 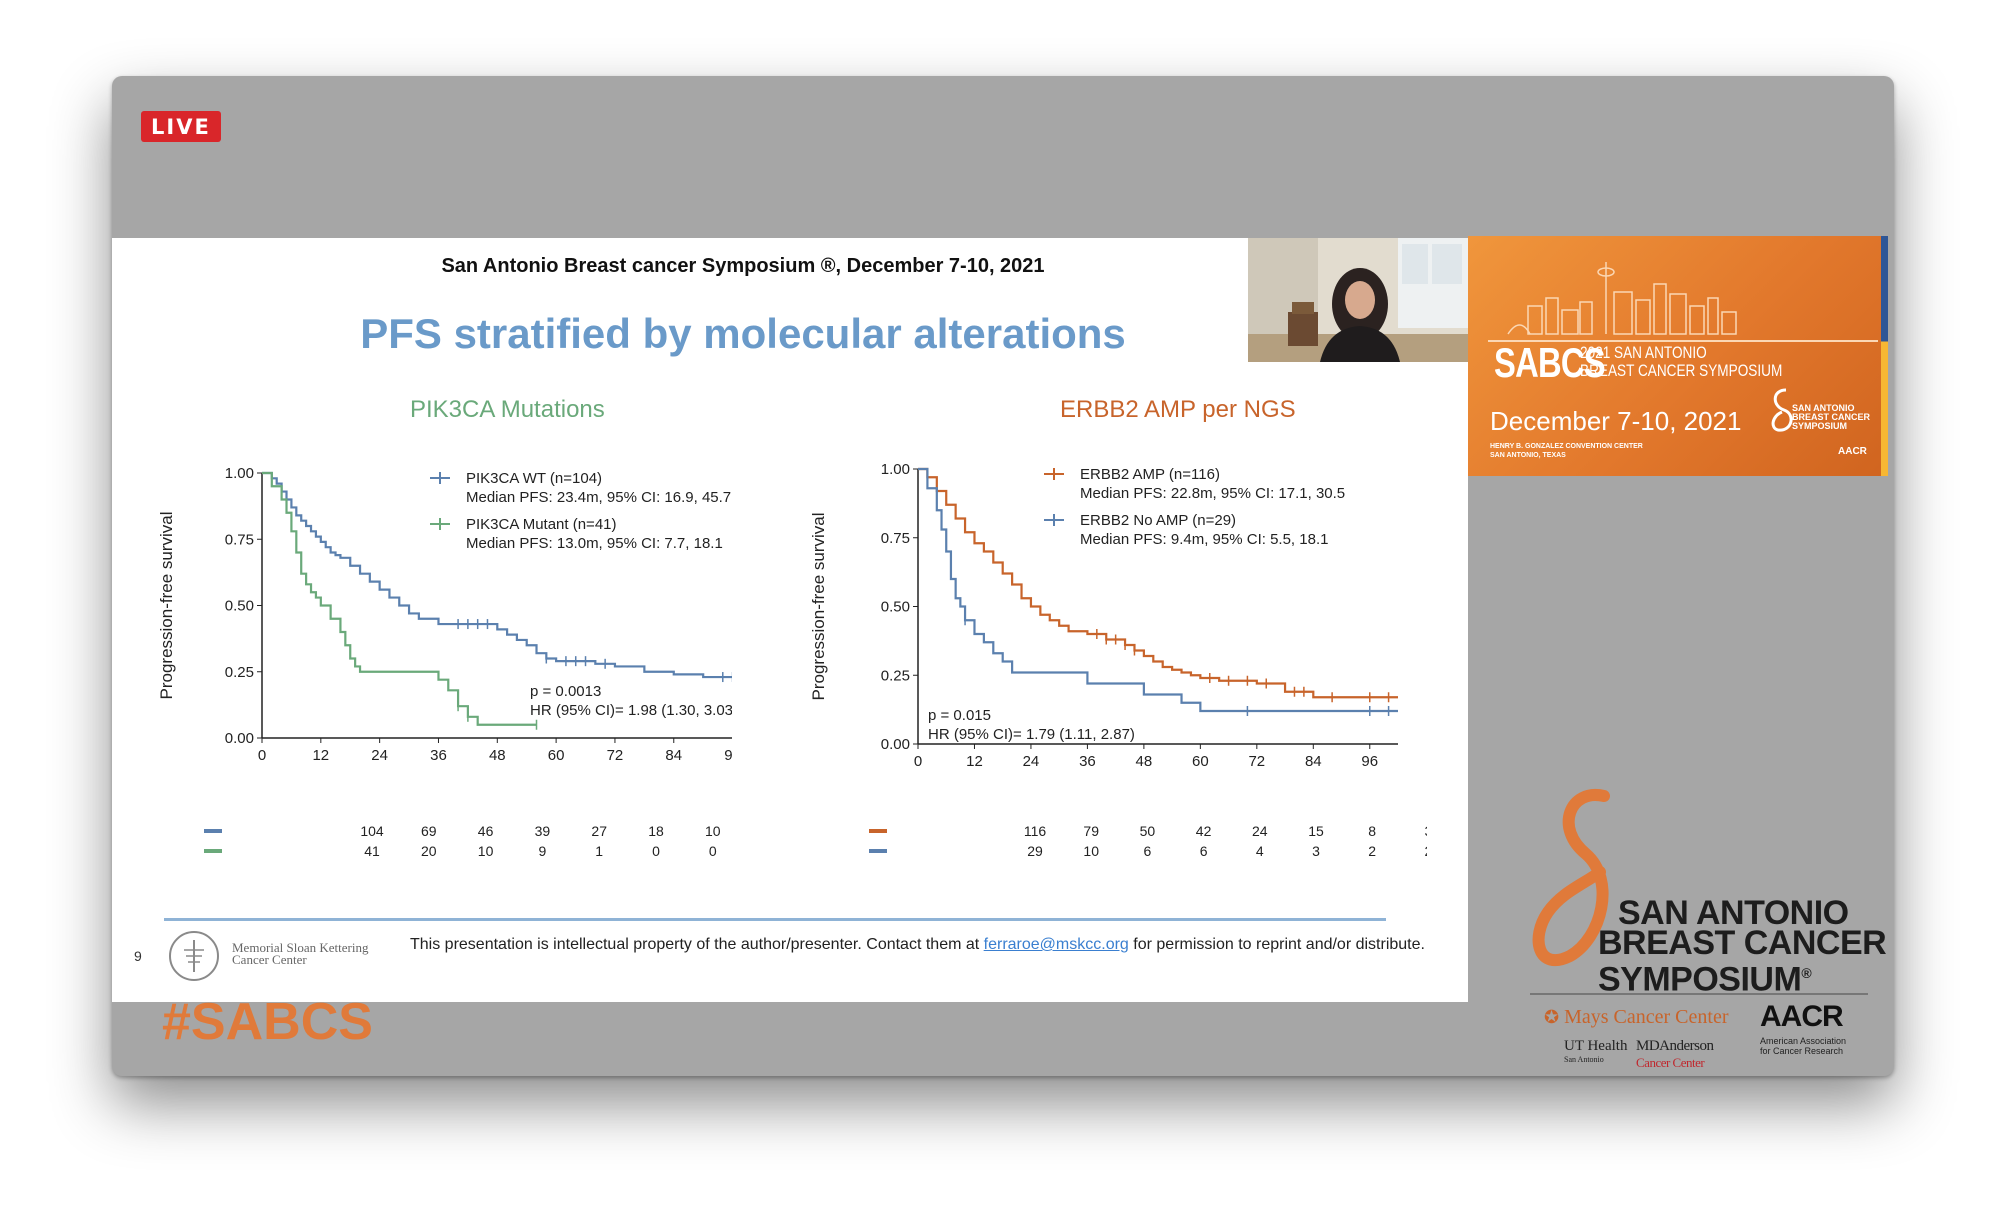 What do you see at coordinates (1802, 1016) in the screenshot?
I see `sponsor-aacr: AACR` at bounding box center [1802, 1016].